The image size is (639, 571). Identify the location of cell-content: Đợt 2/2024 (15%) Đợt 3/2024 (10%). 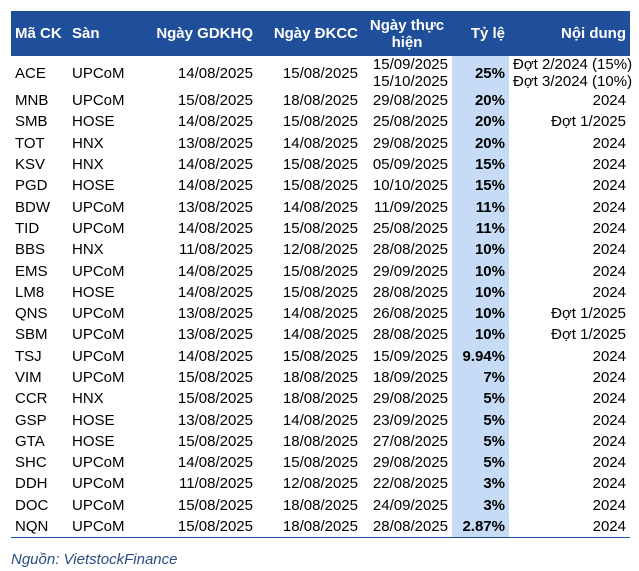
(571, 73).